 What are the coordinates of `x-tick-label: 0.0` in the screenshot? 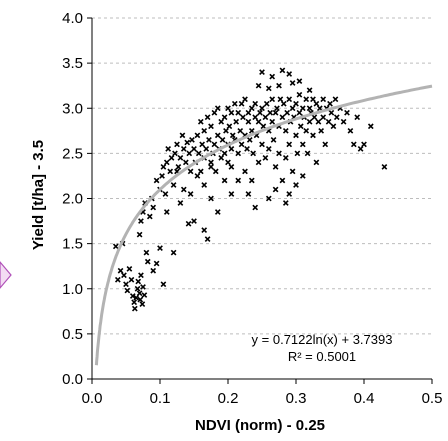 It's located at (92, 398).